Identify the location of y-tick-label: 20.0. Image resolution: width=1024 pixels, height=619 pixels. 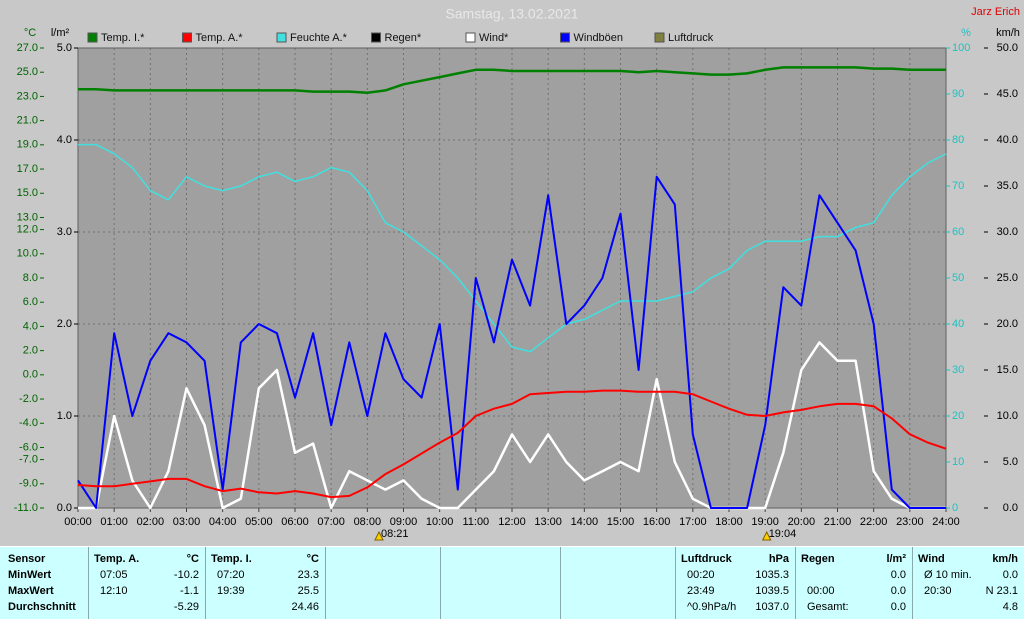
(1007, 324).